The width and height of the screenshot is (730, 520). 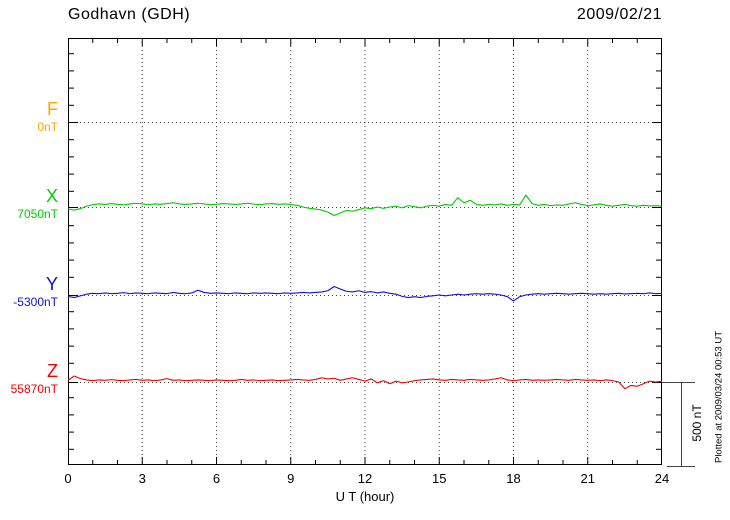 What do you see at coordinates (662, 478) in the screenshot?
I see `x-axis-tick-24: 24` at bounding box center [662, 478].